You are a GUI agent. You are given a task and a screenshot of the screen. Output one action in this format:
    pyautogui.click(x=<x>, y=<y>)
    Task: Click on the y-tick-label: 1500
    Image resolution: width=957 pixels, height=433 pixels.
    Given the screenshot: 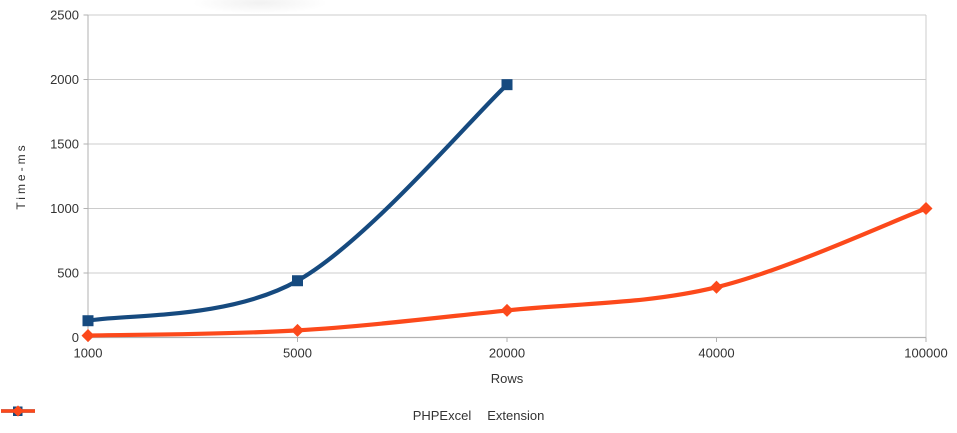 What is the action you would take?
    pyautogui.click(x=64, y=144)
    